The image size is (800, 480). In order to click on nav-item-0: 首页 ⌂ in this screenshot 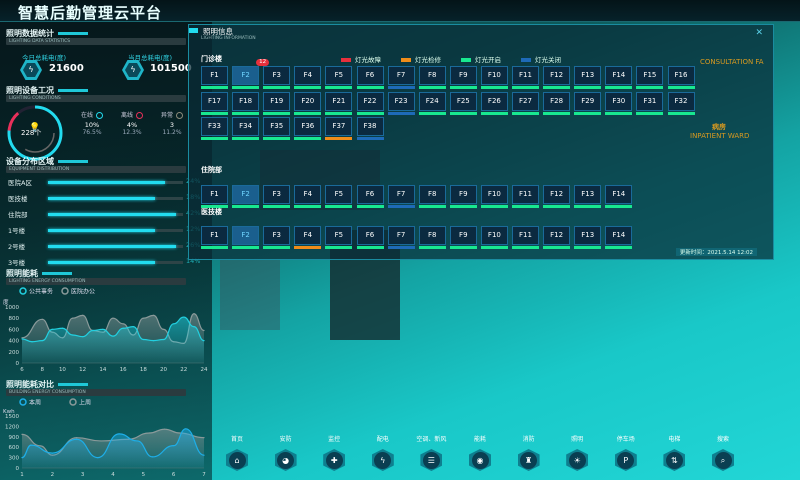, I will do `click(237, 452)`.